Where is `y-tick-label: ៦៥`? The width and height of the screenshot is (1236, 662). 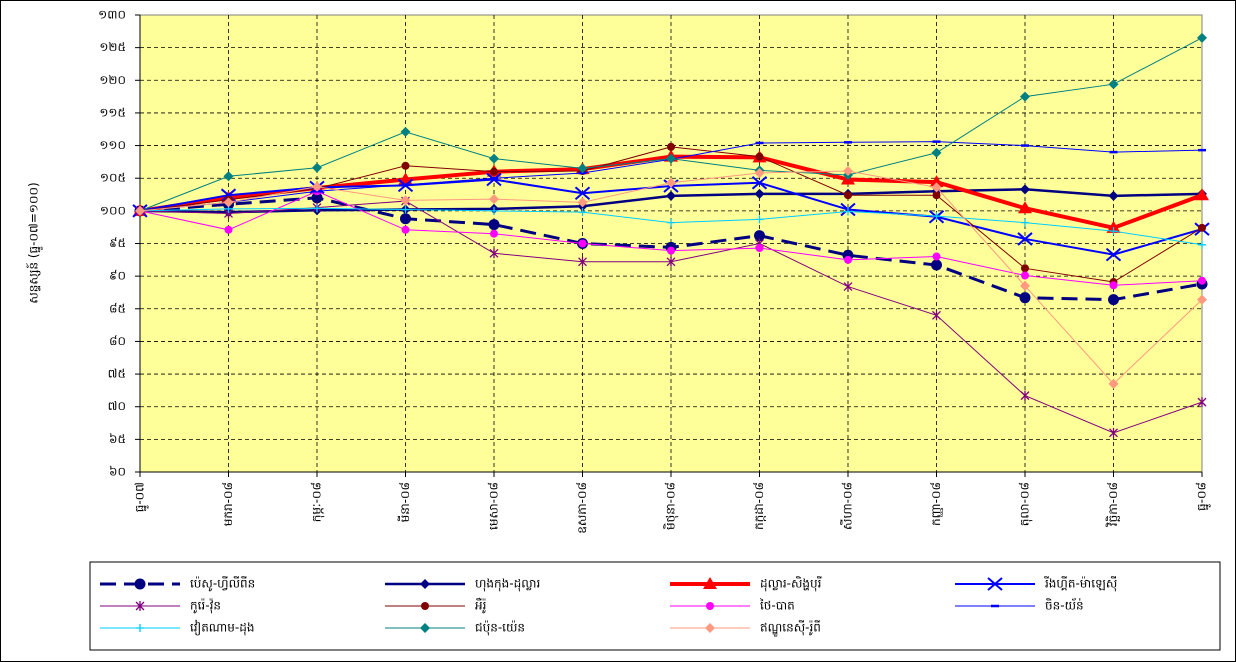 y-tick-label: ៦៥ is located at coordinates (117, 439).